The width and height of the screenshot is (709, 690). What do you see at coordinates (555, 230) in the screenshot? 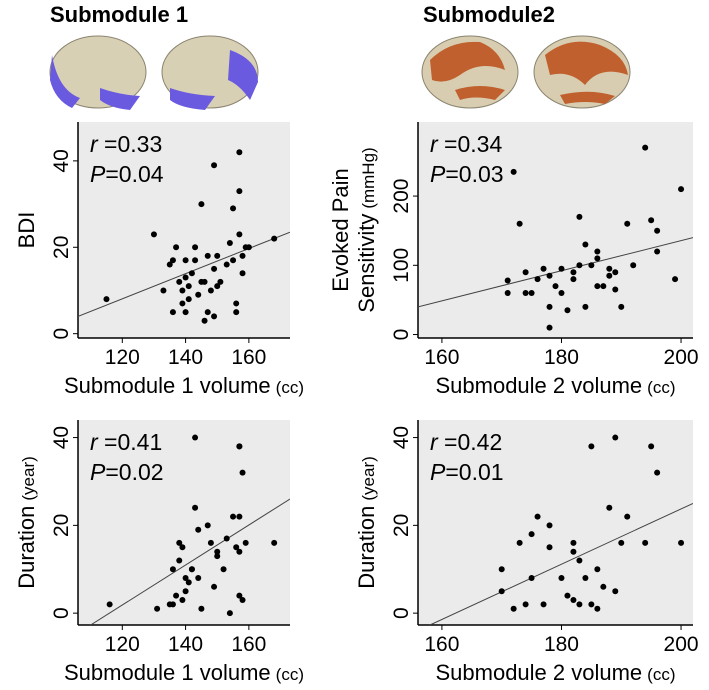
I see `plot-area` at bounding box center [555, 230].